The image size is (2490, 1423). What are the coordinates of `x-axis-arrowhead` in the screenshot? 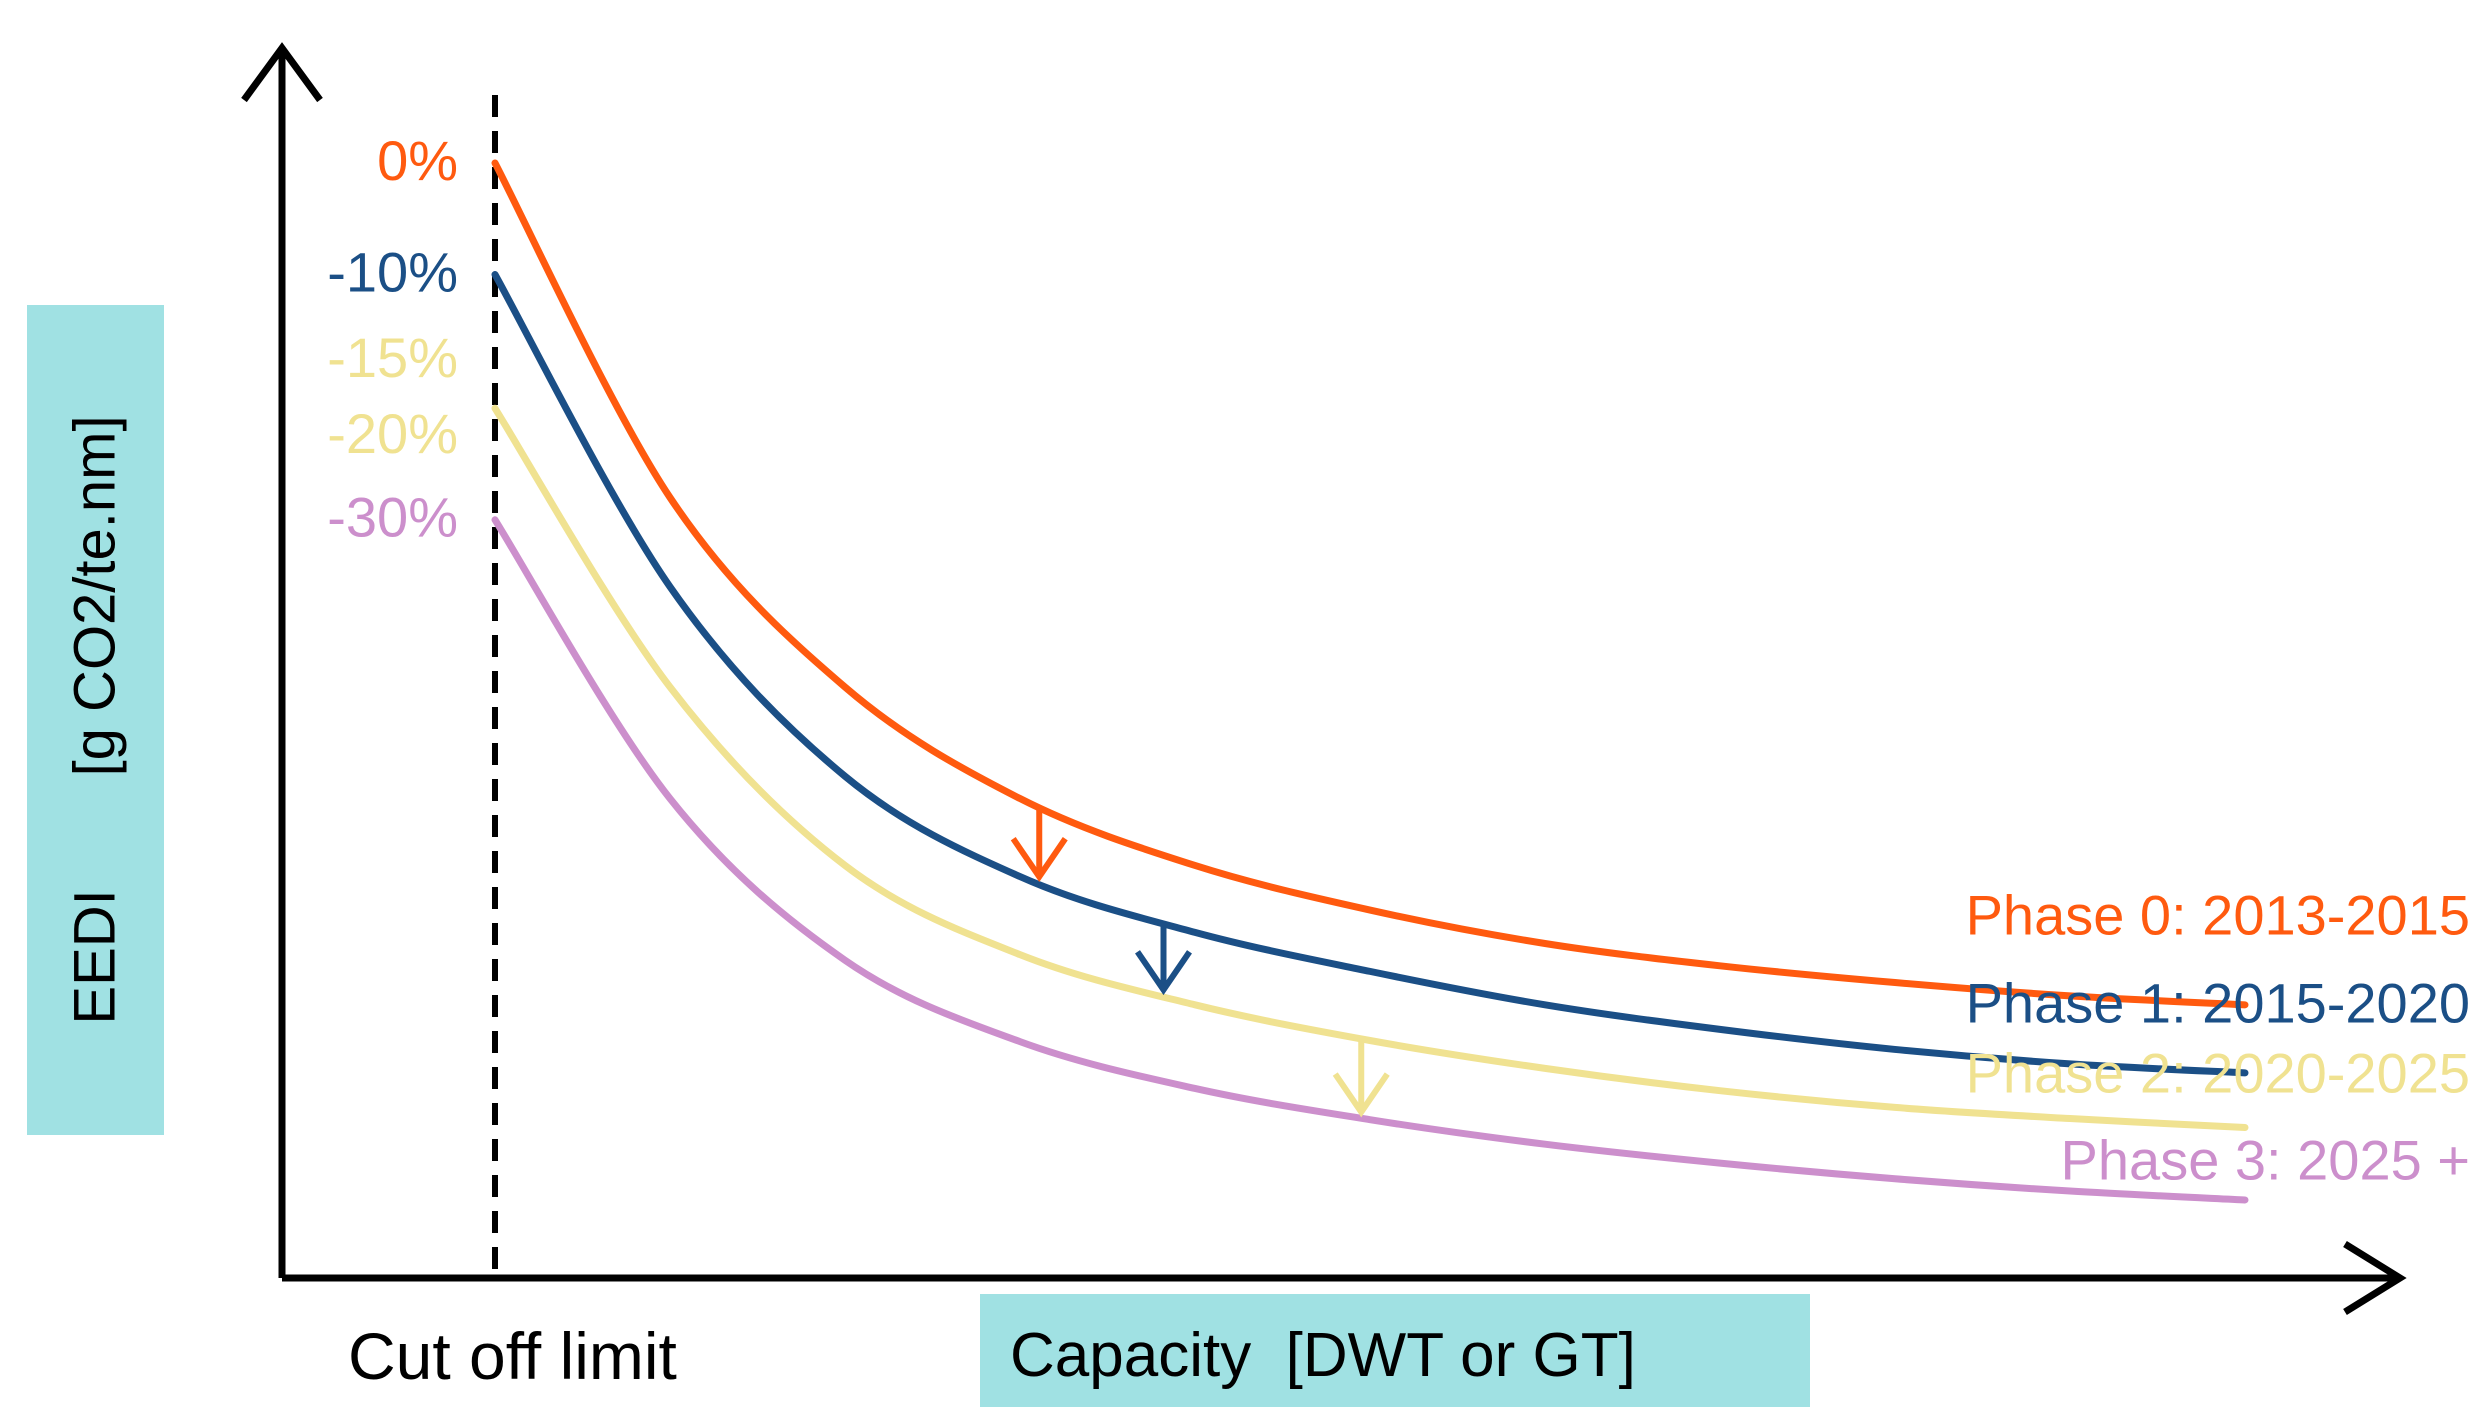 It's located at (2375, 1278).